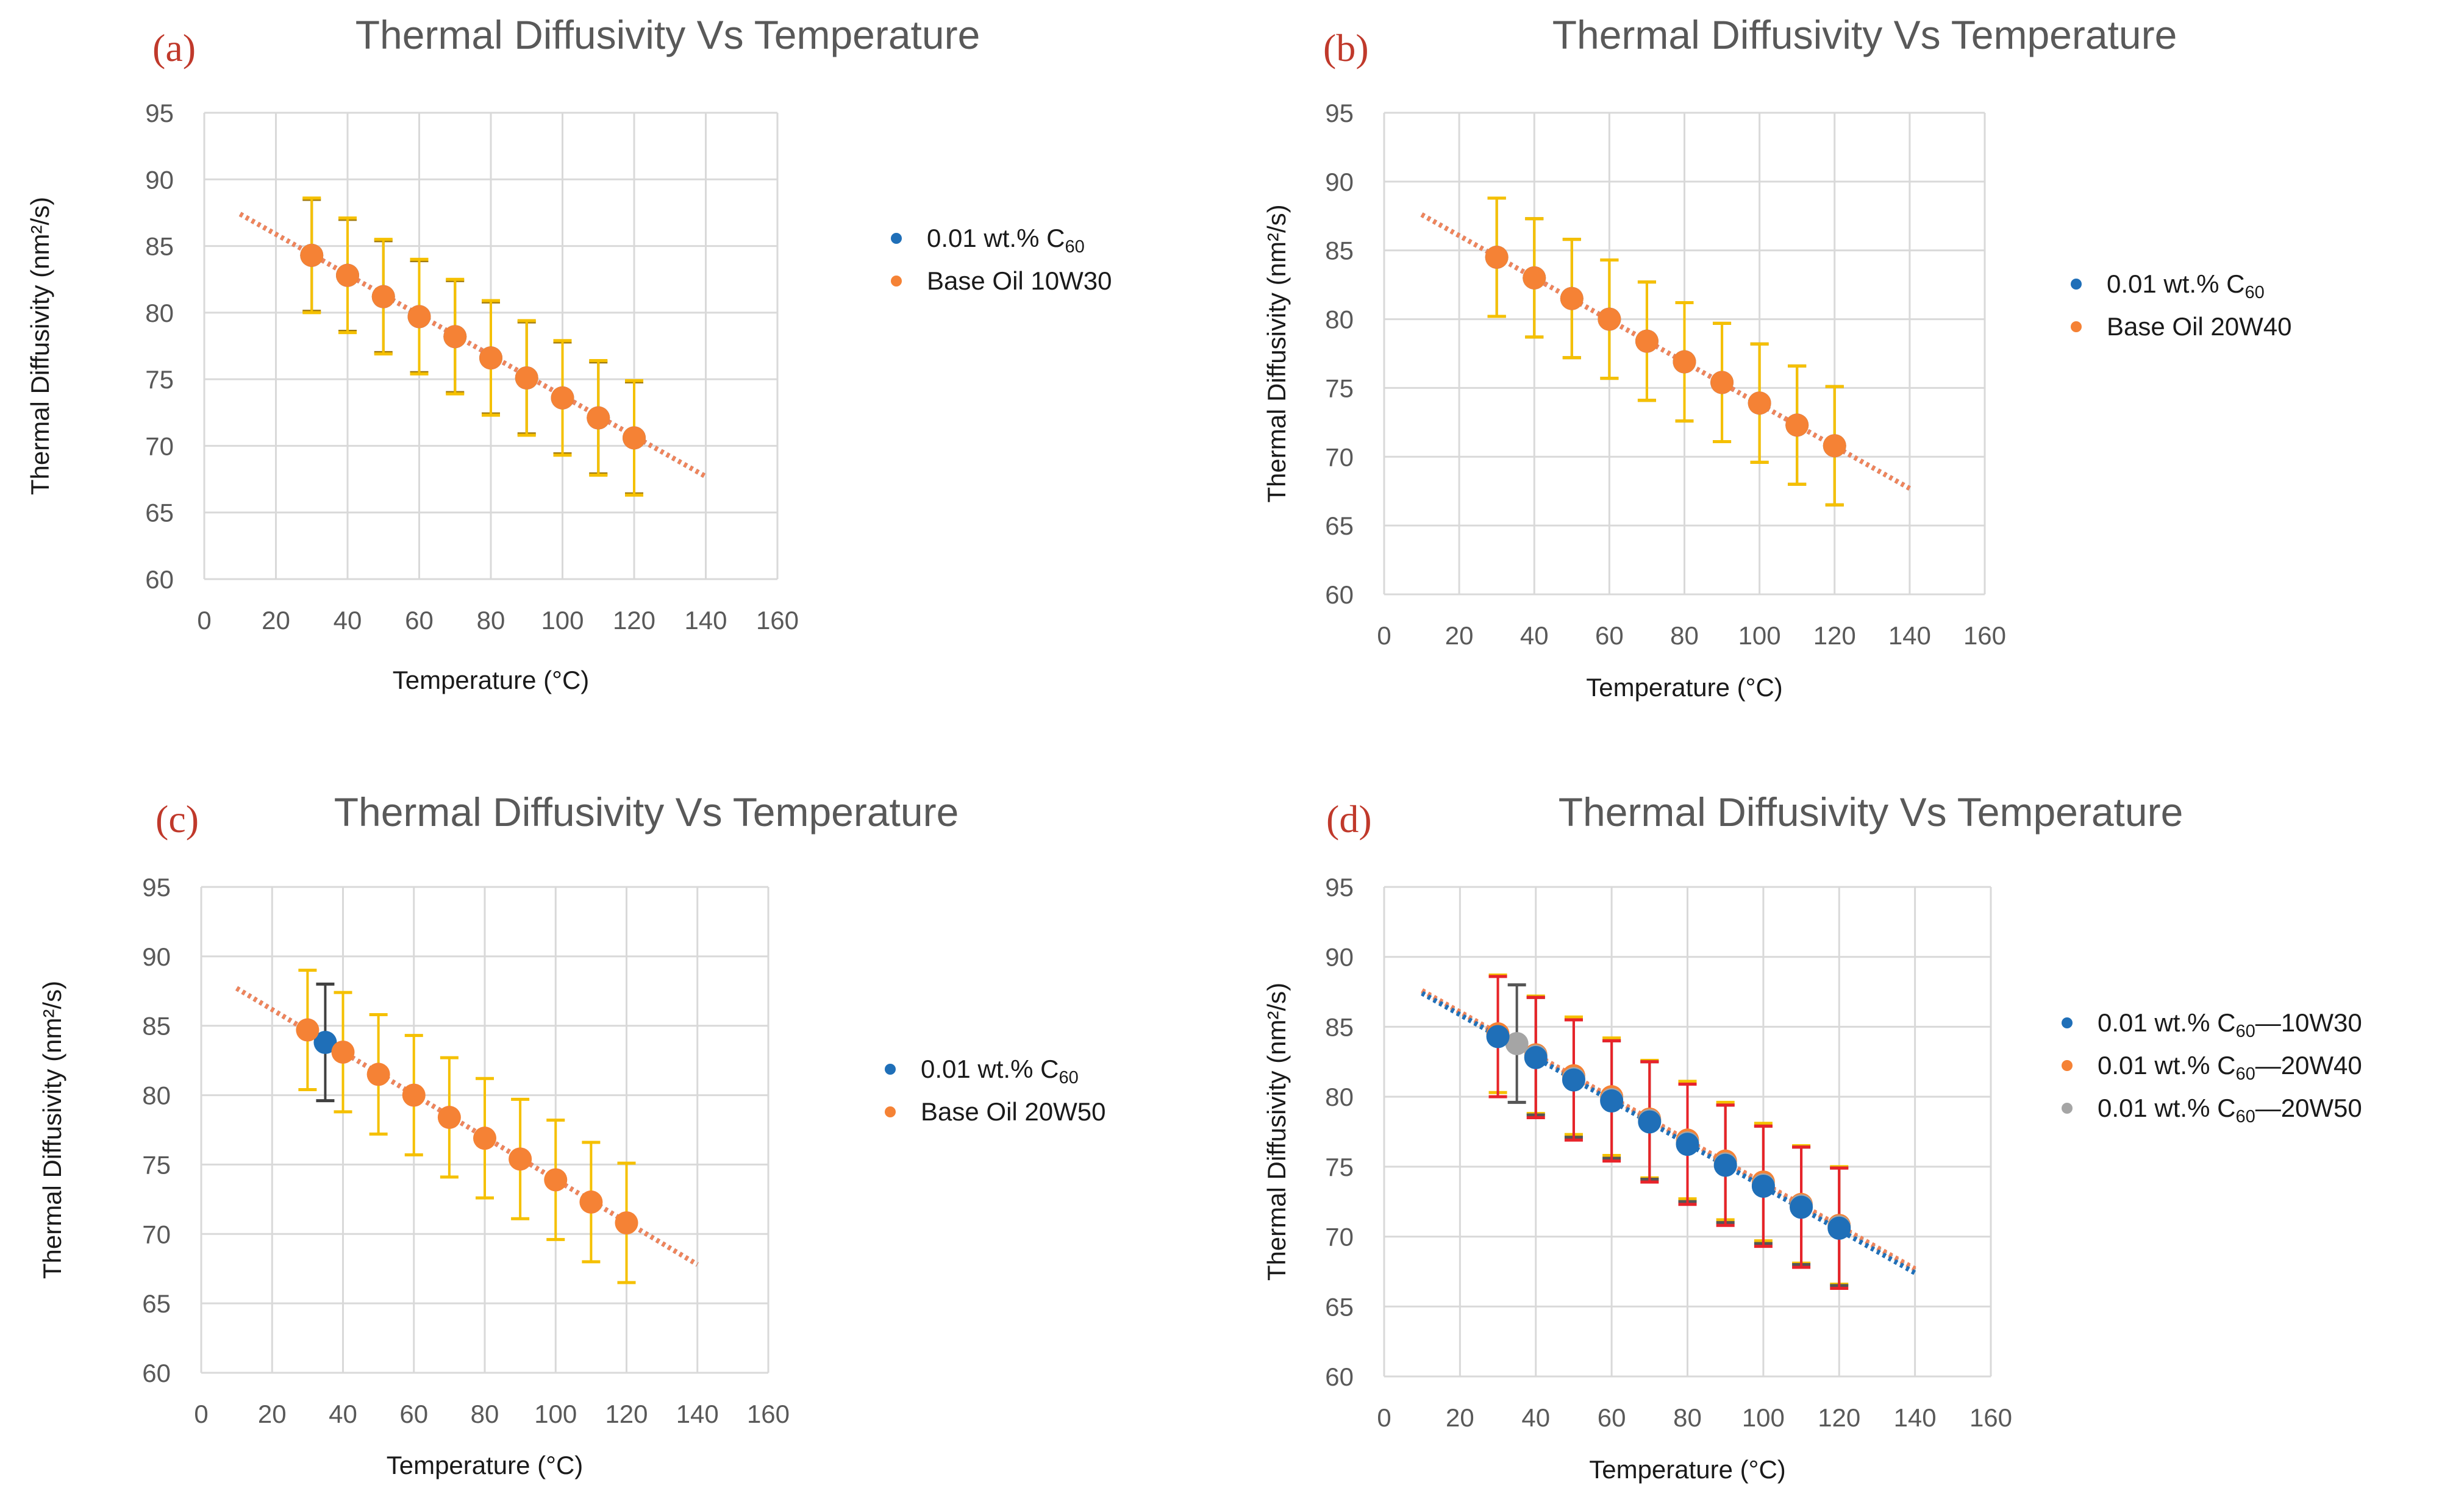 The image size is (2464, 1488). I want to click on legend-entry: 0.01 wt.% C60—20W50, so click(2230, 1110).